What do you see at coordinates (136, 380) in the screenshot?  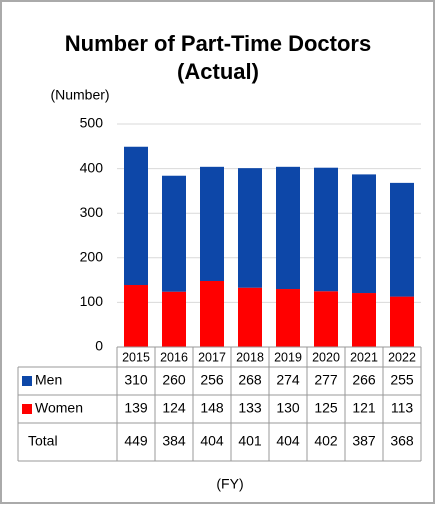 I see `table-cell: 310` at bounding box center [136, 380].